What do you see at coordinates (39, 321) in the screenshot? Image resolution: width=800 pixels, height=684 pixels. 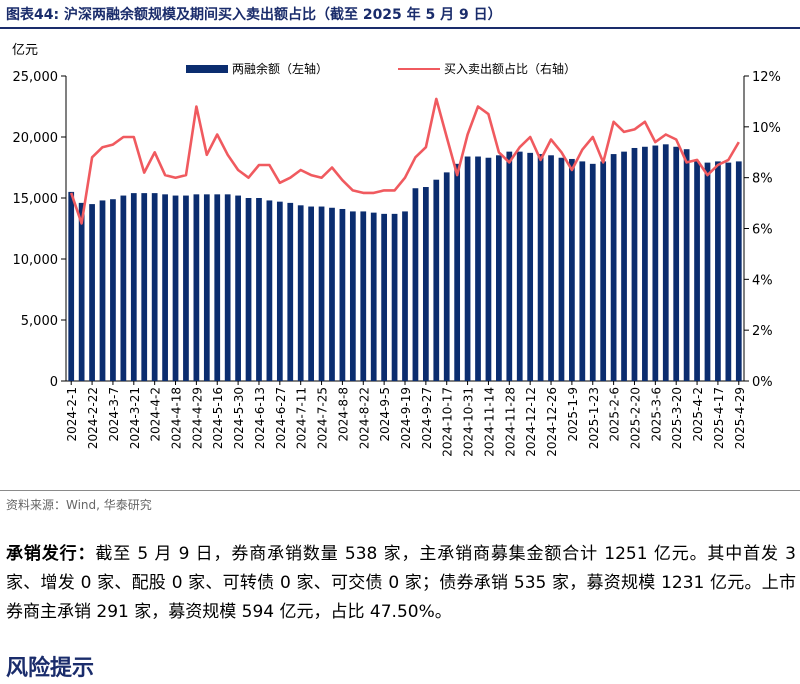 I see `left-tick-label: 5,000` at bounding box center [39, 321].